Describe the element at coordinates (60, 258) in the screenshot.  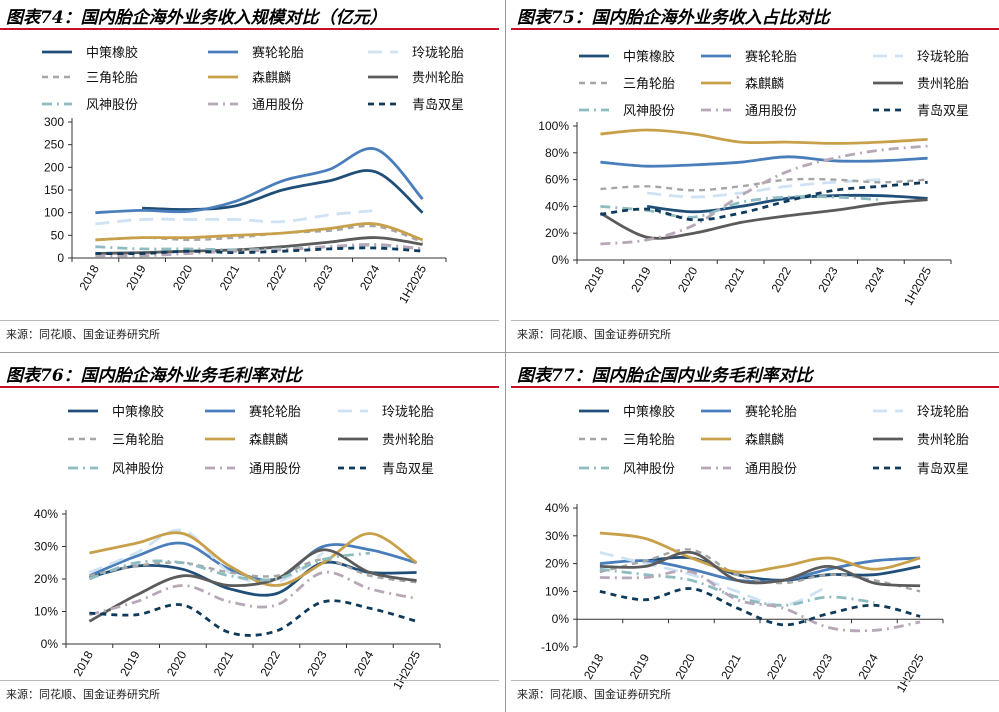
I see `y-tick-label: 0` at that location.